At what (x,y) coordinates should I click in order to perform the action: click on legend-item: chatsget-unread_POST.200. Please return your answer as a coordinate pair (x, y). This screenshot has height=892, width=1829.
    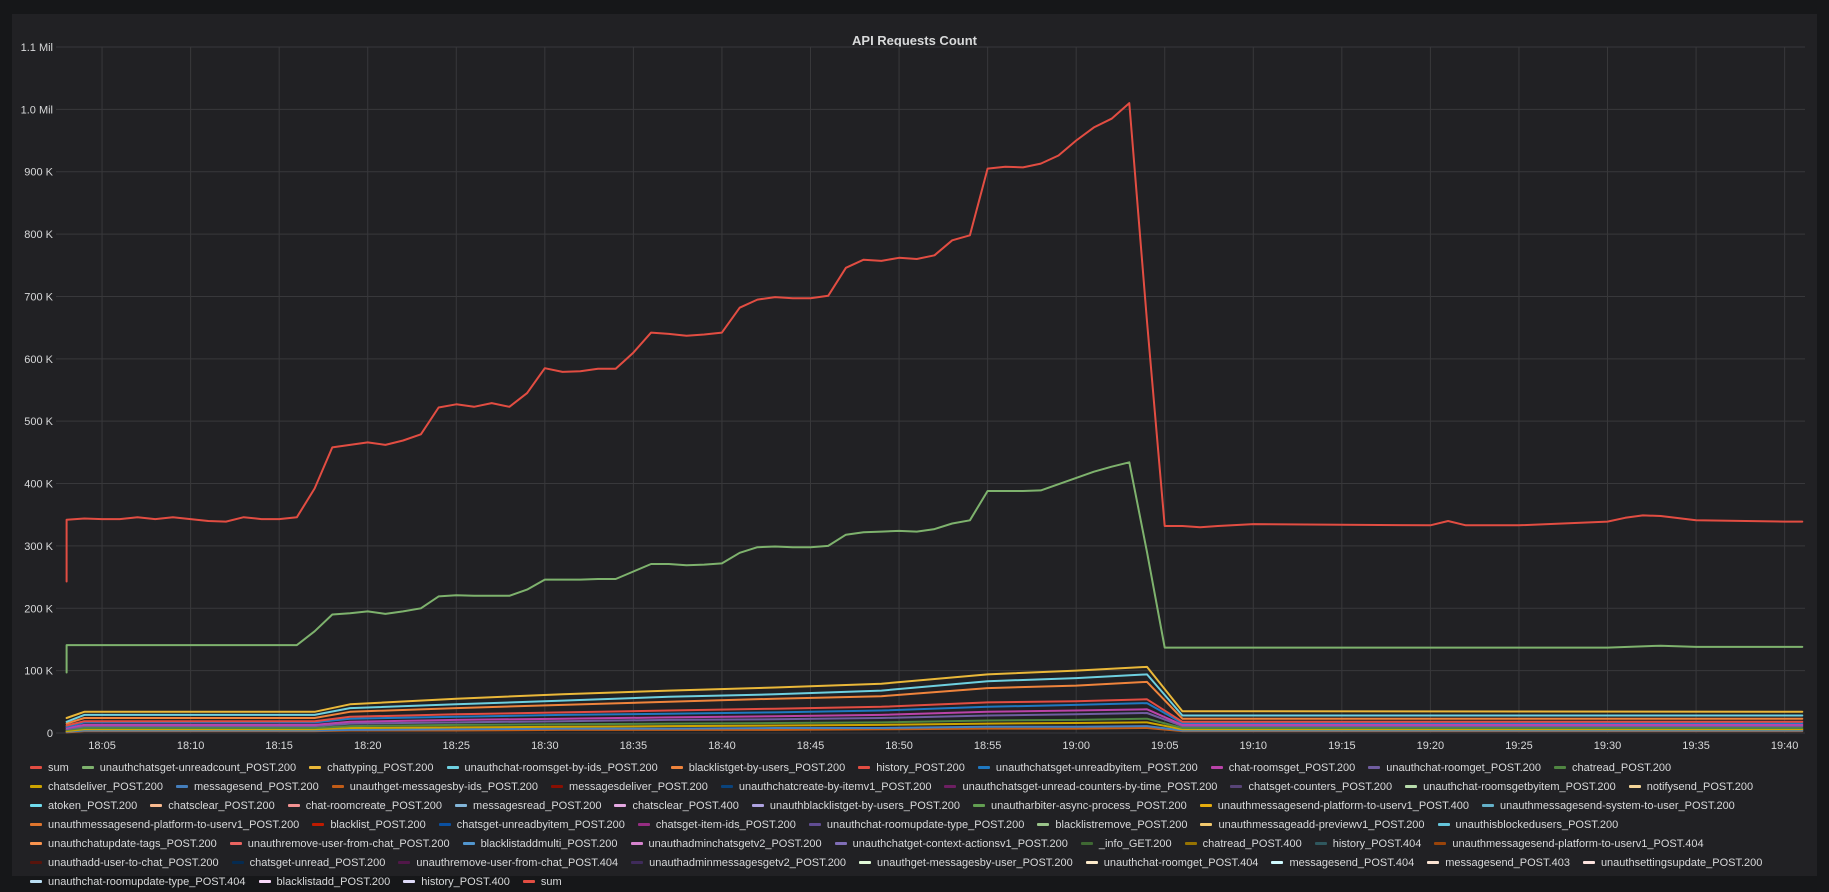
    Looking at the image, I should click on (308, 863).